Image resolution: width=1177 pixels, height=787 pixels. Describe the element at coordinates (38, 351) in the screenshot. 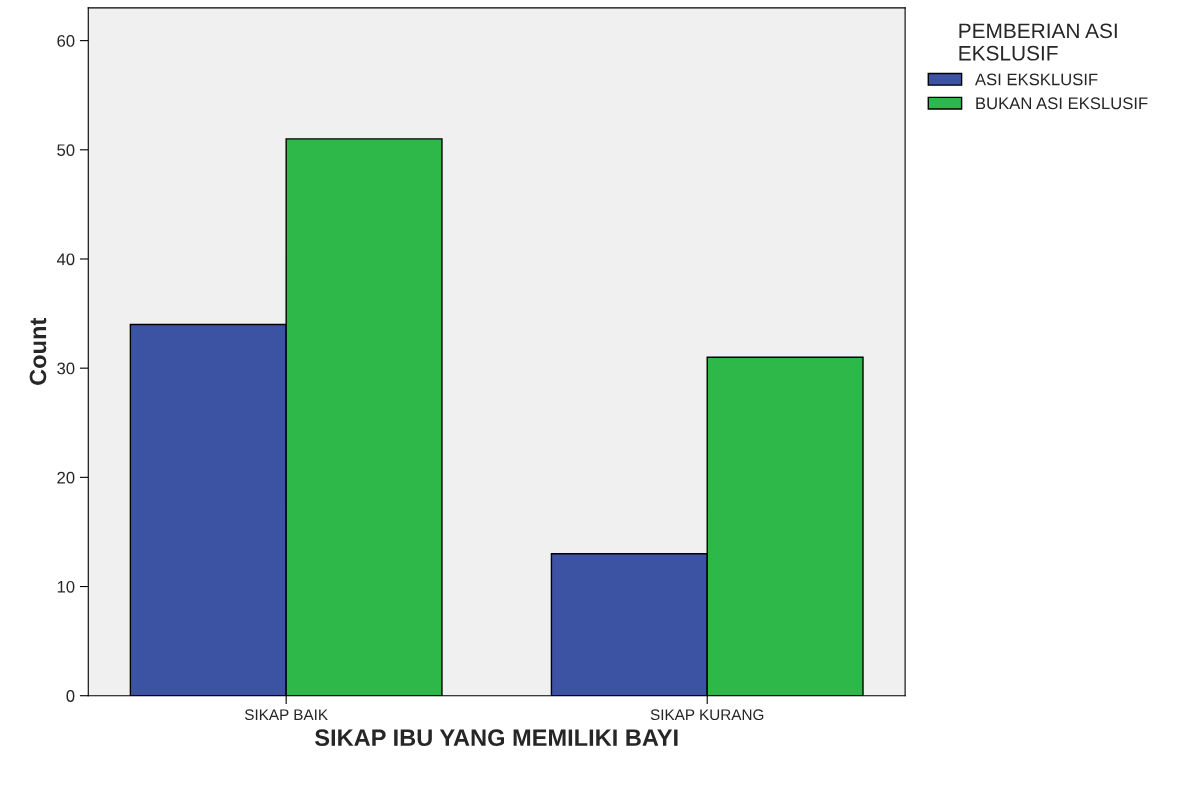

I see `y-axis-title: Count` at that location.